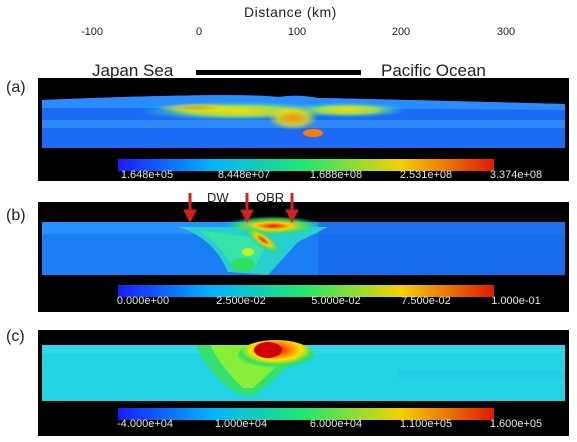 The height and width of the screenshot is (442, 577). What do you see at coordinates (516, 424) in the screenshot?
I see `colorbar-c-label: 1.600e+05` at bounding box center [516, 424].